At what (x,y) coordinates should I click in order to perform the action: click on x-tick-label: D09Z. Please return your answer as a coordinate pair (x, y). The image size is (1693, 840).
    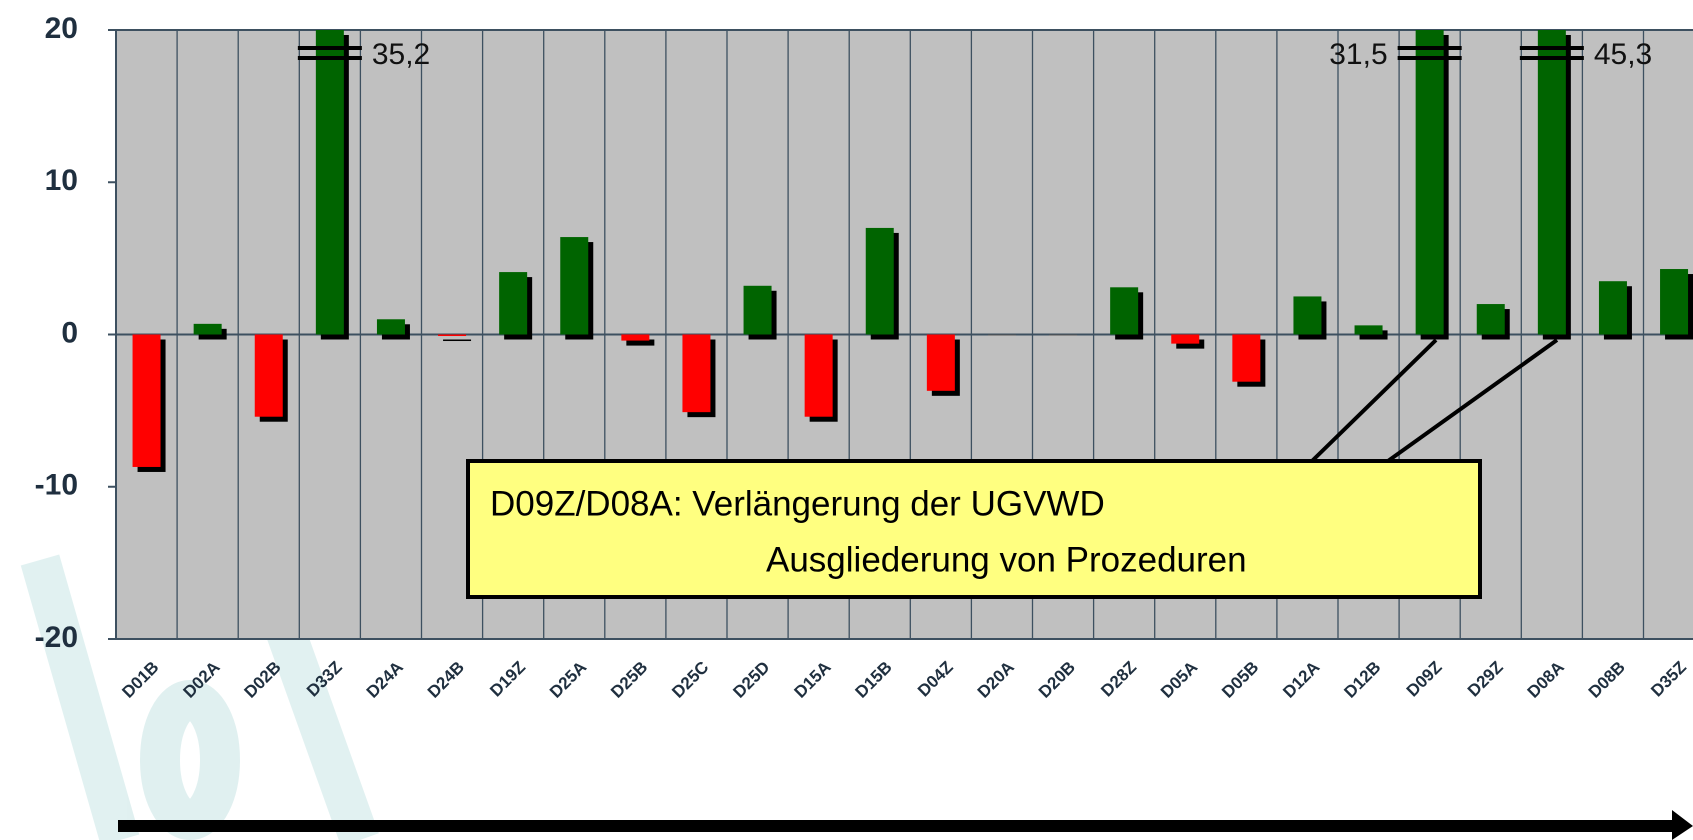
    Looking at the image, I should click on (1424, 679).